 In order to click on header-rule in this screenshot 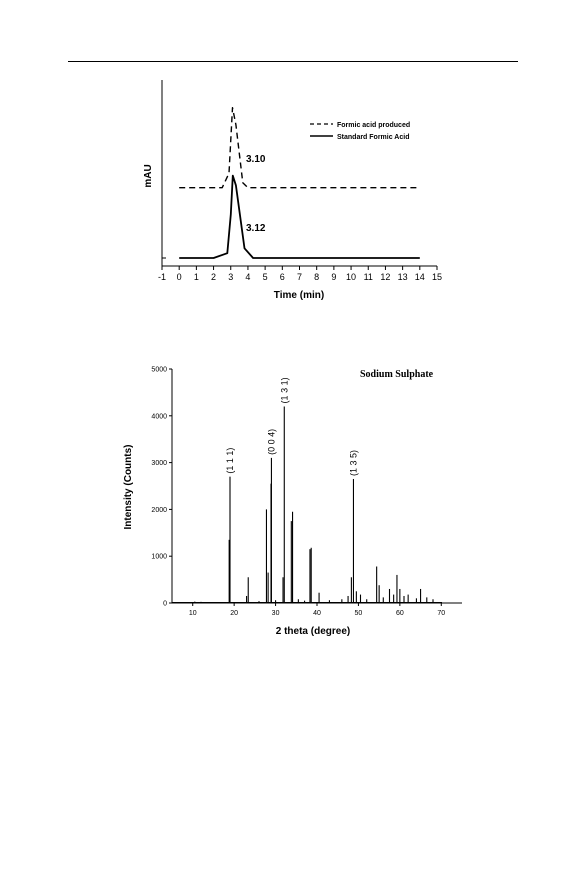, I will do `click(293, 61)`.